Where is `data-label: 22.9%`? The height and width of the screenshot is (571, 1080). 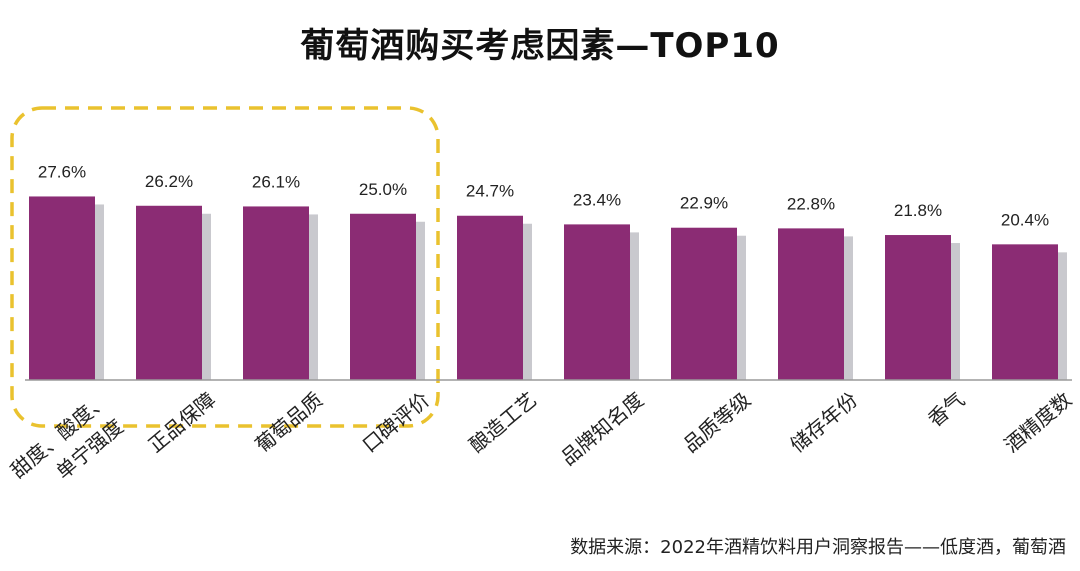
data-label: 22.9% is located at coordinates (704, 203).